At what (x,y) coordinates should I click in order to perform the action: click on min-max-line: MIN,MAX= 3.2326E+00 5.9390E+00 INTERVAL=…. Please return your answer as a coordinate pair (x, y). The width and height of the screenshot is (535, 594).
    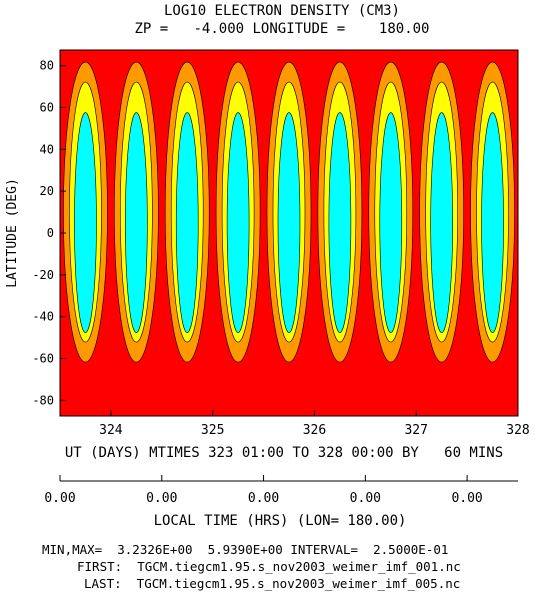
    Looking at the image, I should click on (245, 549).